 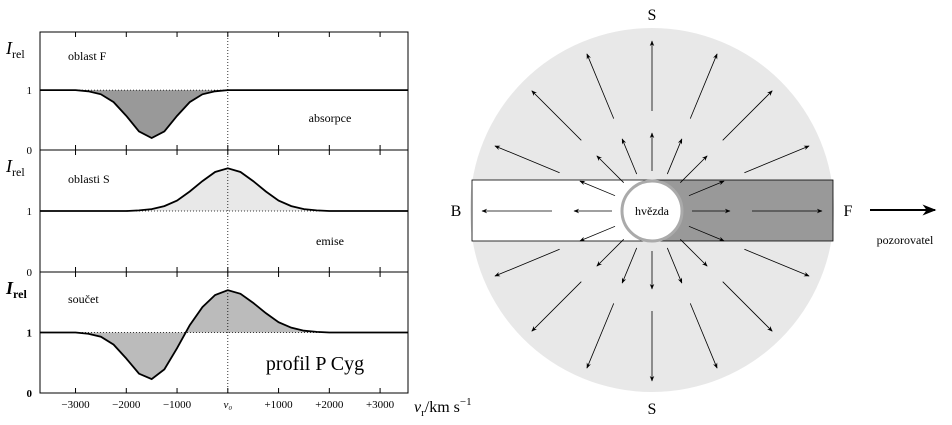 What do you see at coordinates (75, 405) in the screenshot?
I see `x-tick-label: −3000` at bounding box center [75, 405].